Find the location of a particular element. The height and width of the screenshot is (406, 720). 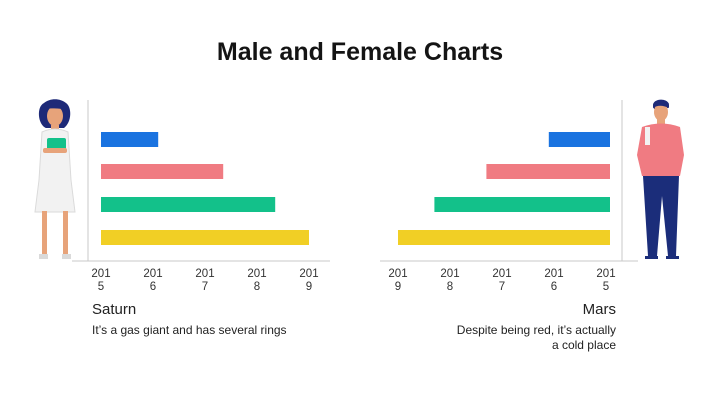

right-bar-blue is located at coordinates (579, 139).